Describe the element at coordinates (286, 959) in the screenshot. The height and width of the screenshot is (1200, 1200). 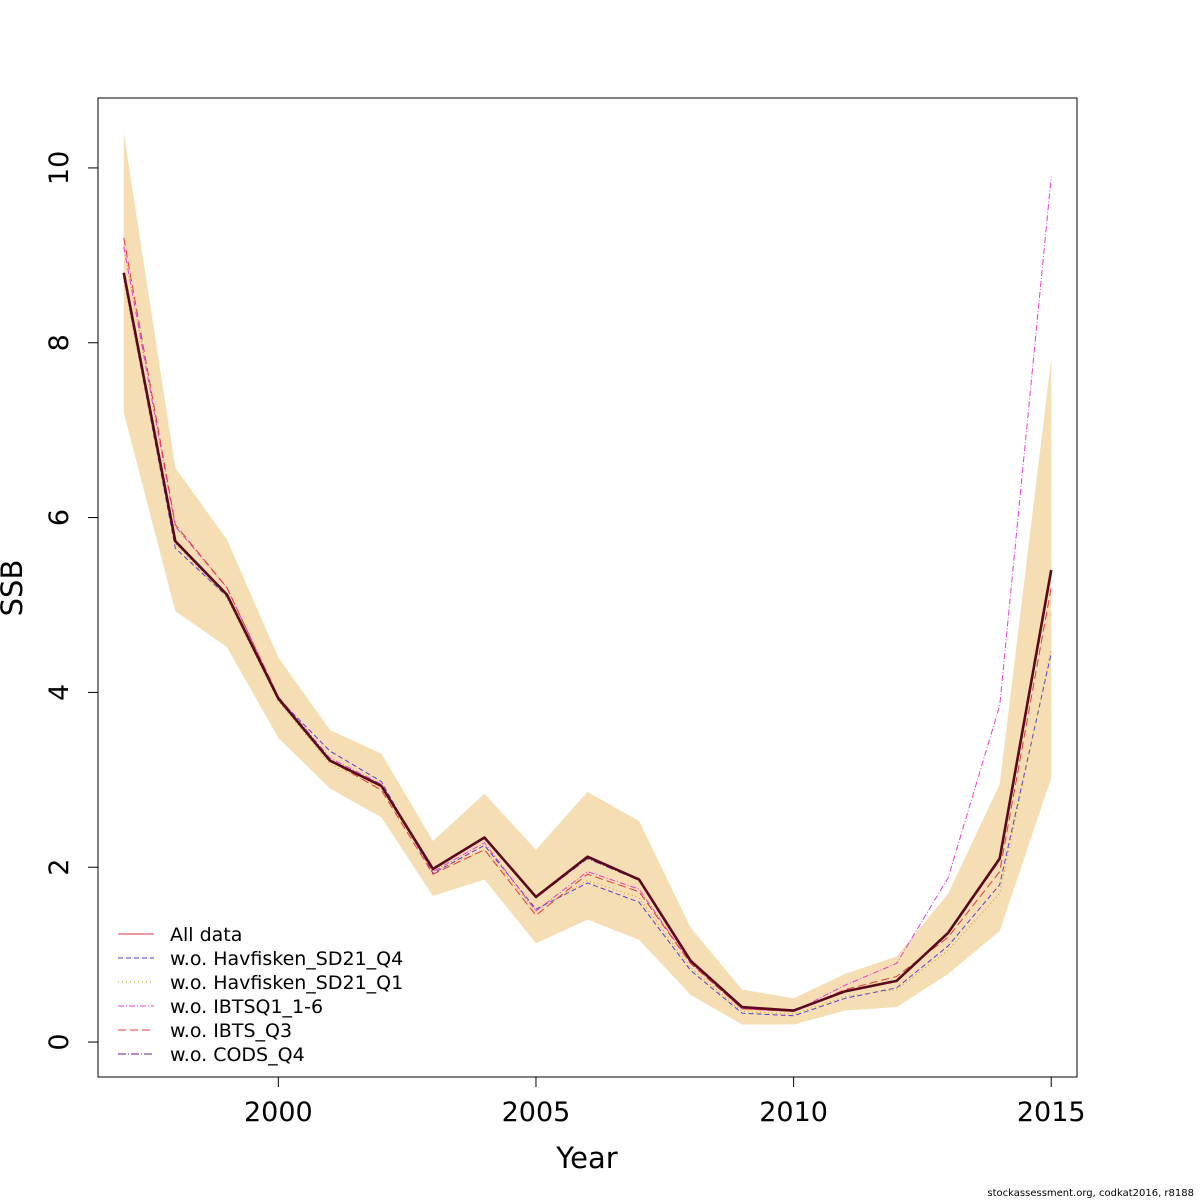
I see `legend-label-1: w.o. Havfisken_SD21_Q4` at that location.